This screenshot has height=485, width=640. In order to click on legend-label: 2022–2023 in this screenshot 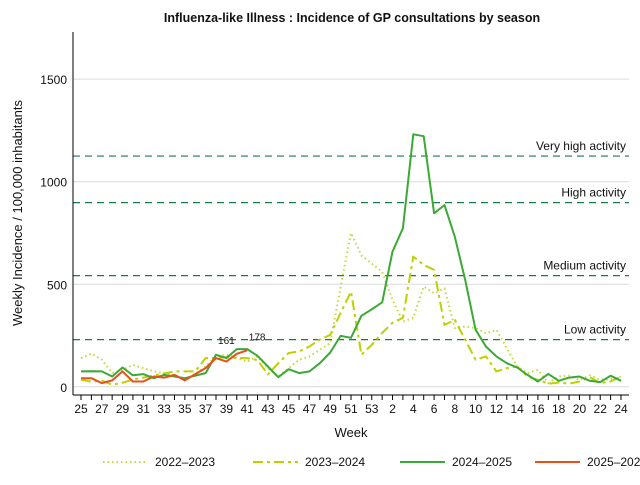, I will do `click(185, 462)`.